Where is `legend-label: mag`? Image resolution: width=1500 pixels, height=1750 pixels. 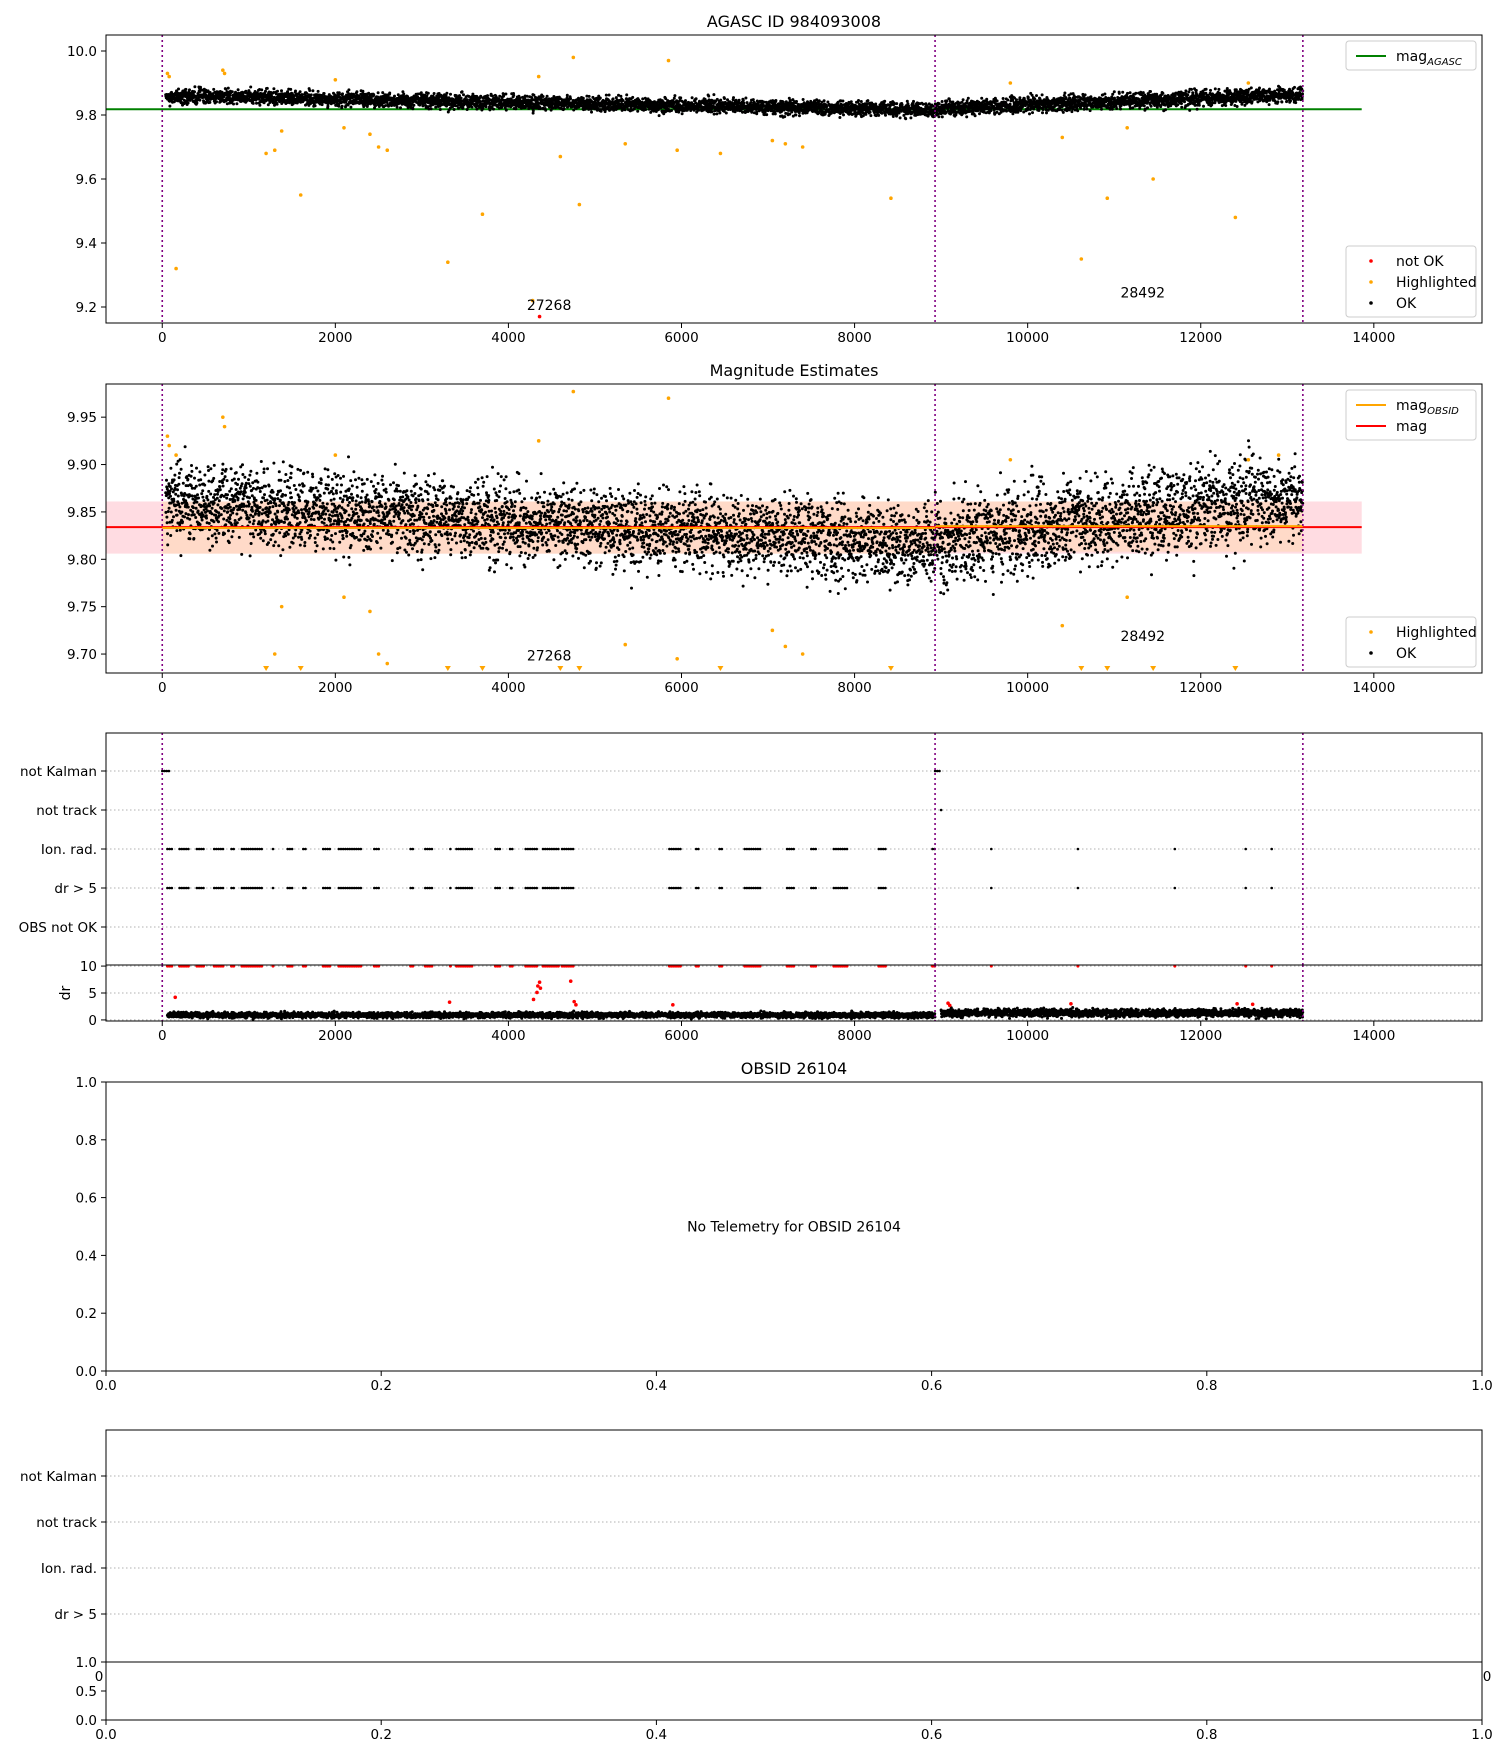
legend-label: mag is located at coordinates (1411, 427).